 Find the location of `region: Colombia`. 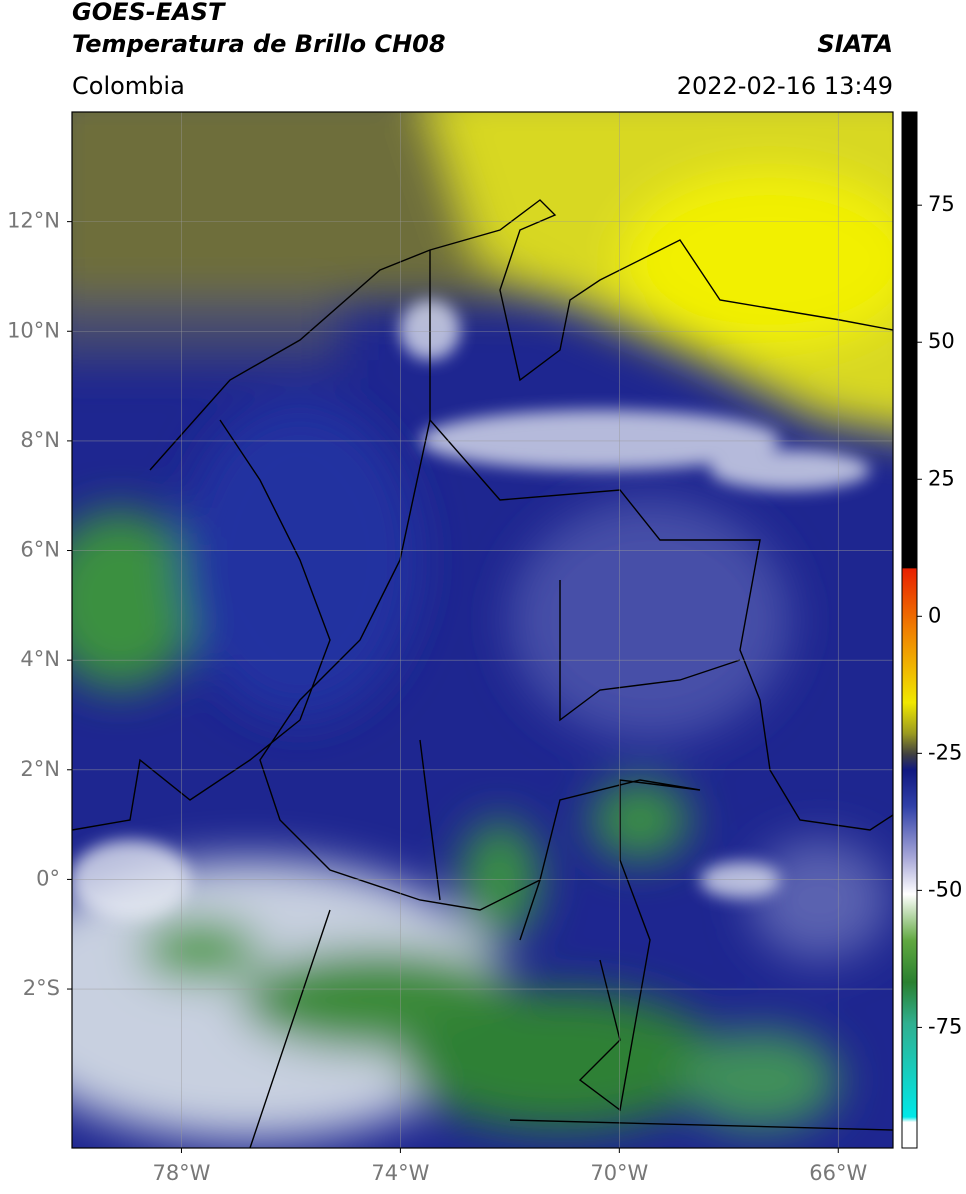

region: Colombia is located at coordinates (128, 86).